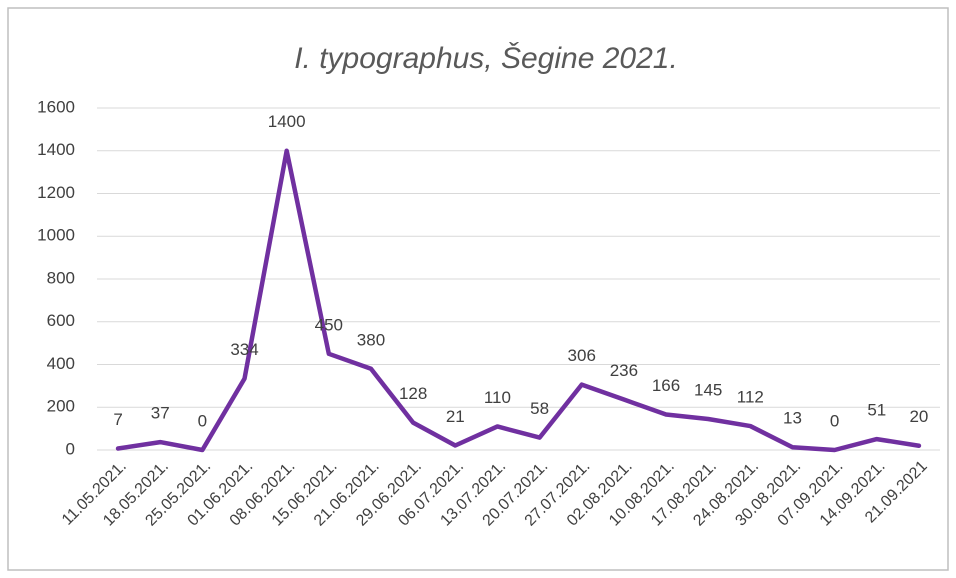 The height and width of the screenshot is (578, 956). What do you see at coordinates (792, 418) in the screenshot?
I see `data-label: 13` at bounding box center [792, 418].